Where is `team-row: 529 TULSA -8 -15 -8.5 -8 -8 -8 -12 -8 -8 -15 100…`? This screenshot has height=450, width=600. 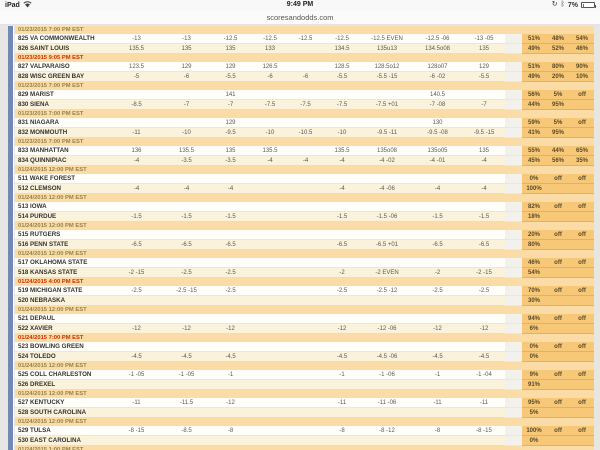
team-row: 529 TULSA -8 -15 -8.5 -8 -8 -8 -12 -8 -8 -15 100… is located at coordinates (304, 431).